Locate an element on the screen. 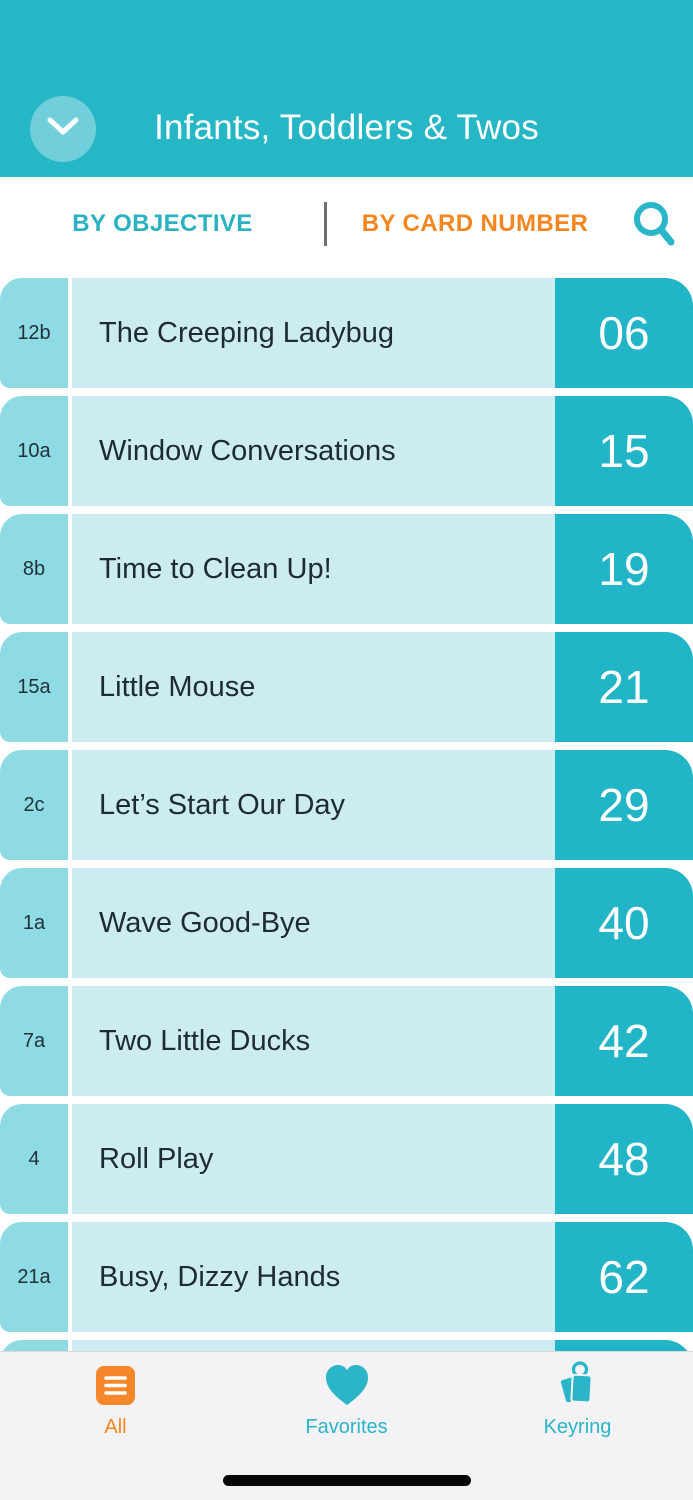  card-title: The Creeping Ladybug is located at coordinates (313, 333).